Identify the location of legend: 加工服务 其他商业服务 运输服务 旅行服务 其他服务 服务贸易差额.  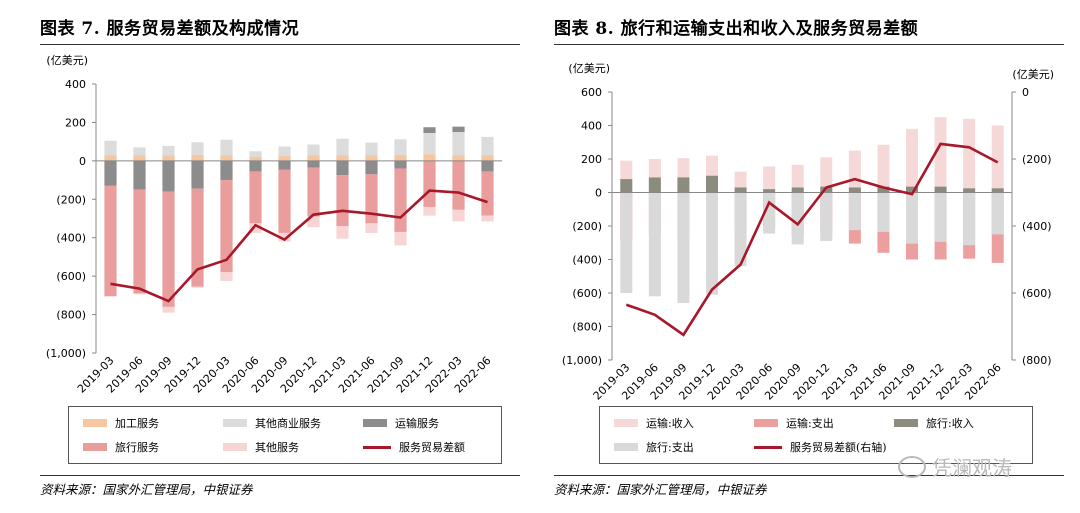
(285, 435).